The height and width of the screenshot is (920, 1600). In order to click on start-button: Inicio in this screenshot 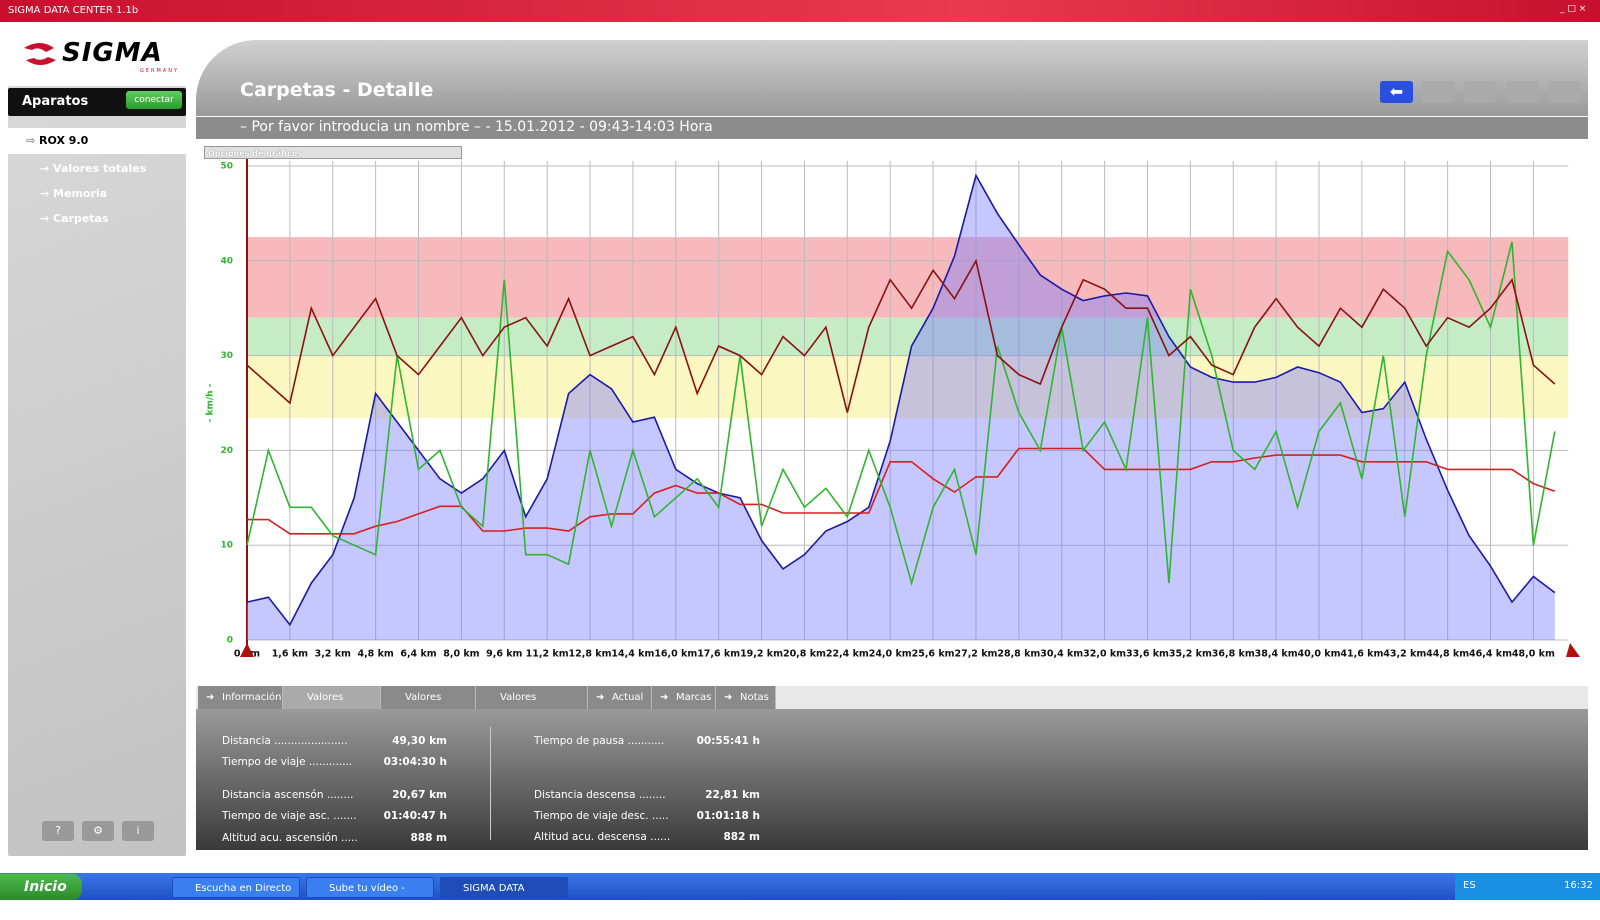, I will do `click(41, 887)`.